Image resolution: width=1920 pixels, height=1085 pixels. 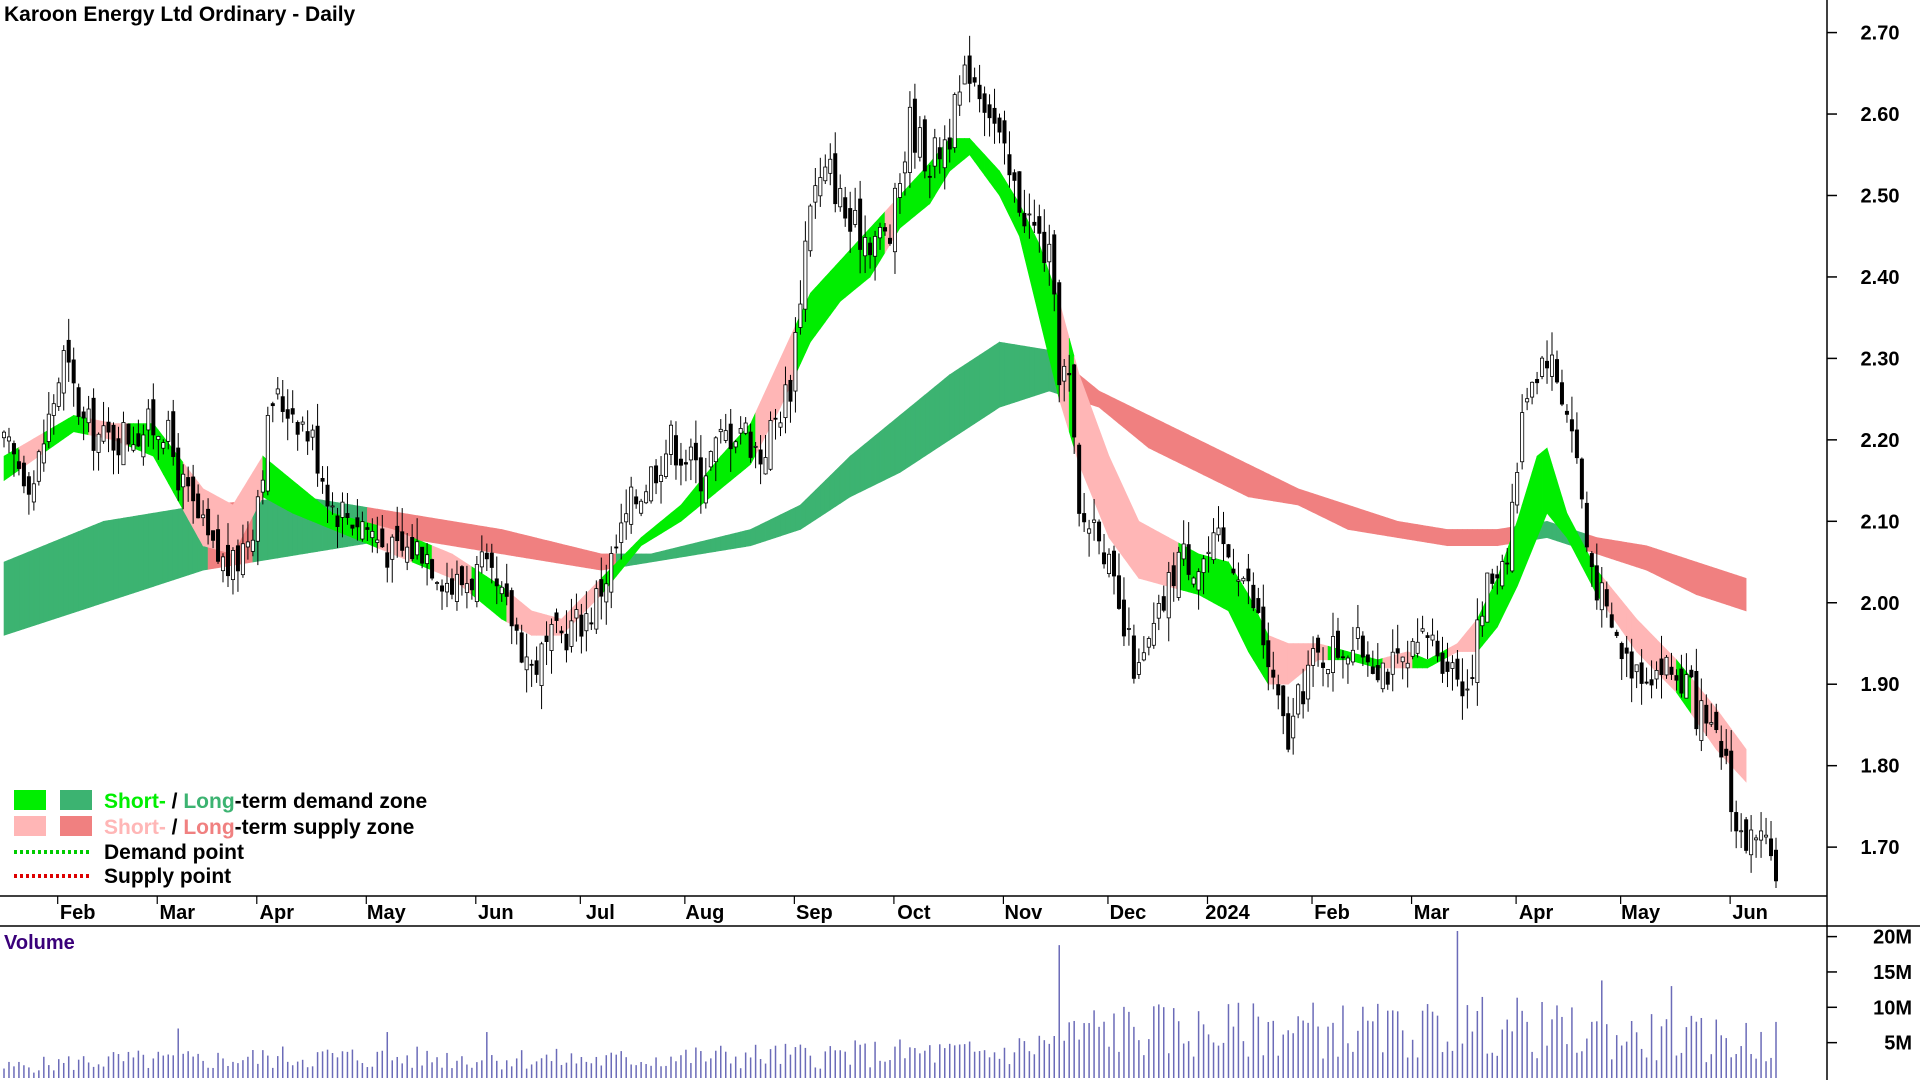 I want to click on date-tick-label: Aug, so click(x=704, y=913).